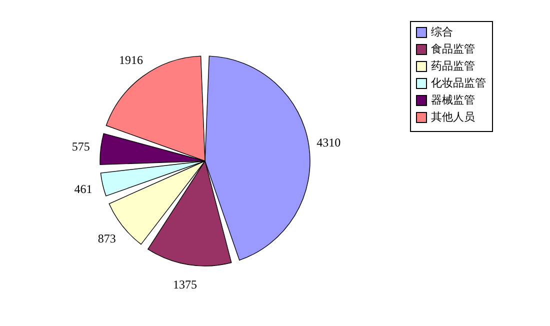 Image resolution: width=550 pixels, height=326 pixels. I want to click on data-label: 461, so click(83, 189).